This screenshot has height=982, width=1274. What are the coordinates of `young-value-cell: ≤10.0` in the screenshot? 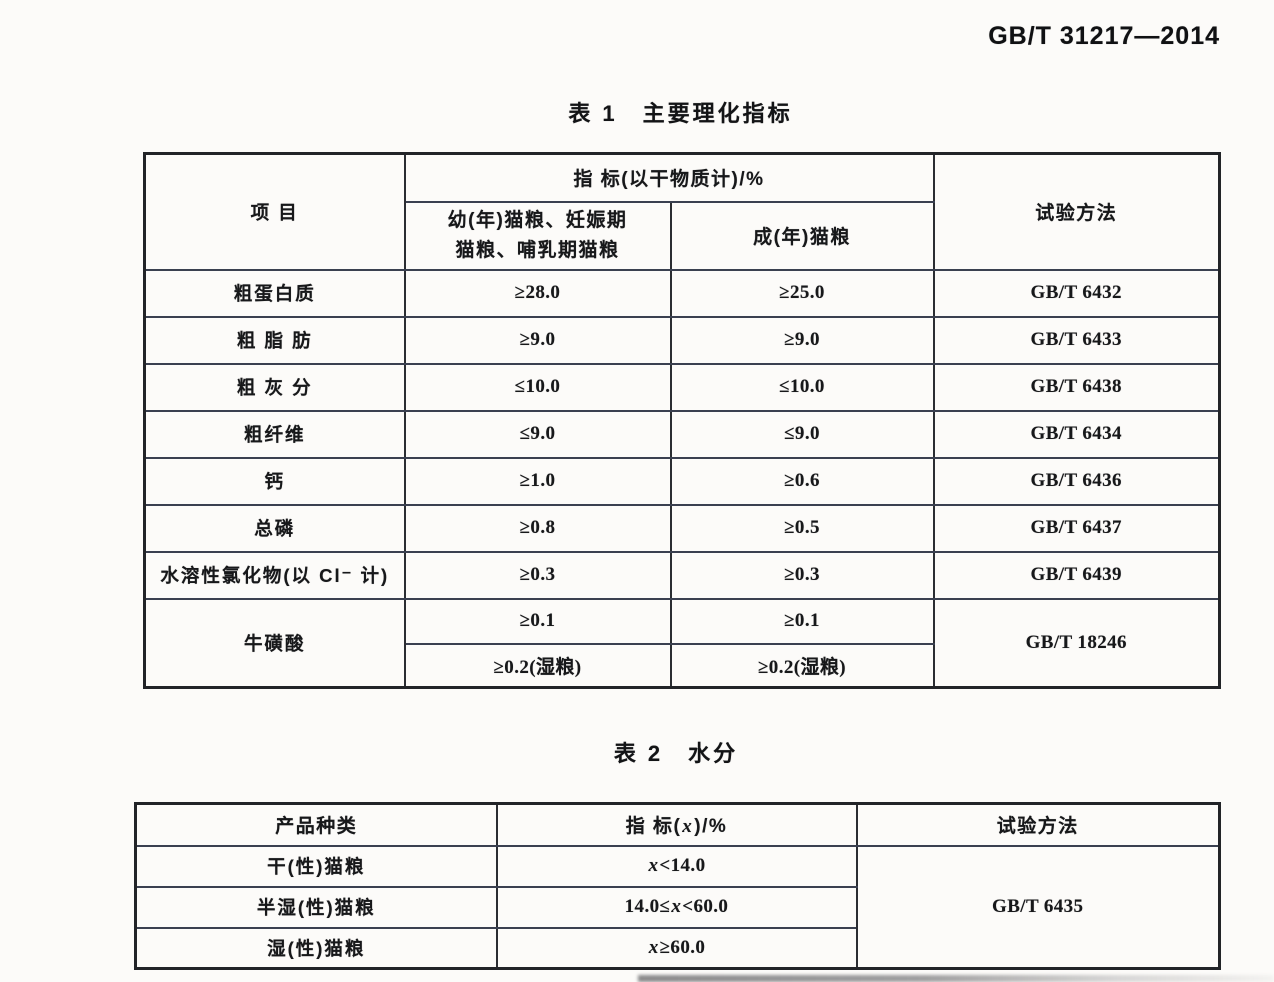 It's located at (537, 387).